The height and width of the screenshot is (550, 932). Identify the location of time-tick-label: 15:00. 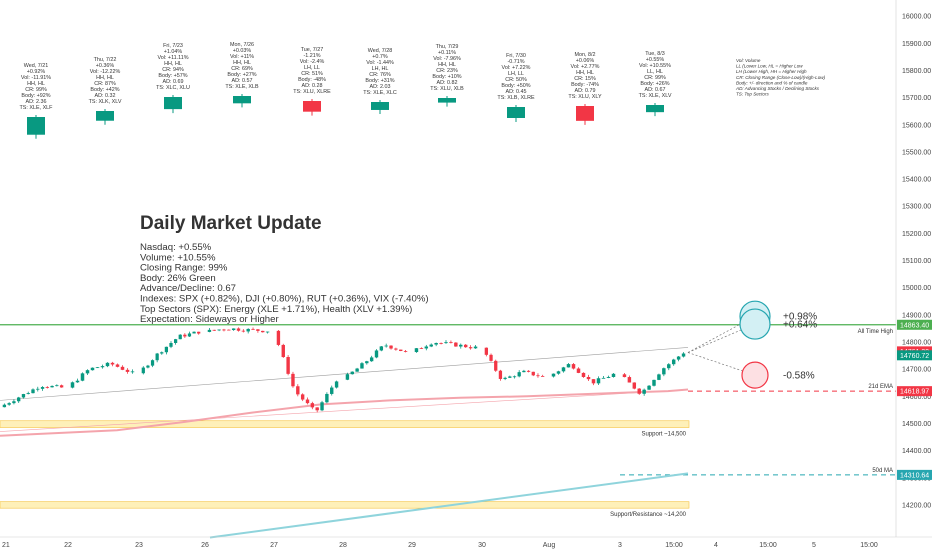
(869, 545).